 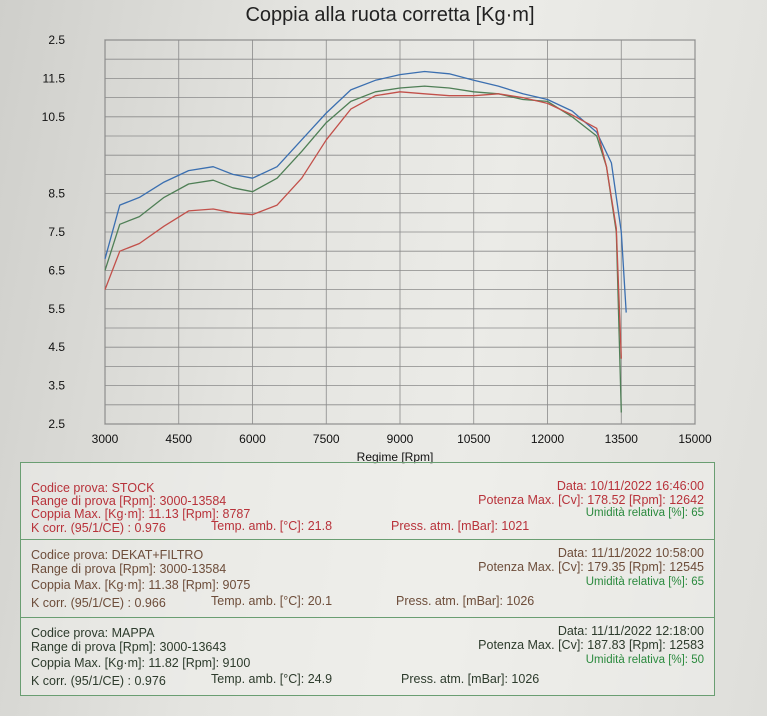 What do you see at coordinates (56, 347) in the screenshot?
I see `y-tick-label: 4.5` at bounding box center [56, 347].